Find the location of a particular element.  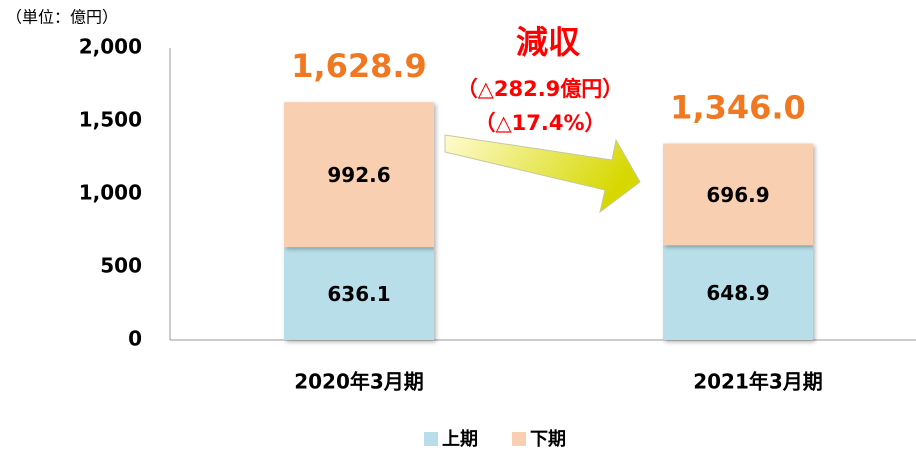

segment-label: 696.9 is located at coordinates (737, 195).